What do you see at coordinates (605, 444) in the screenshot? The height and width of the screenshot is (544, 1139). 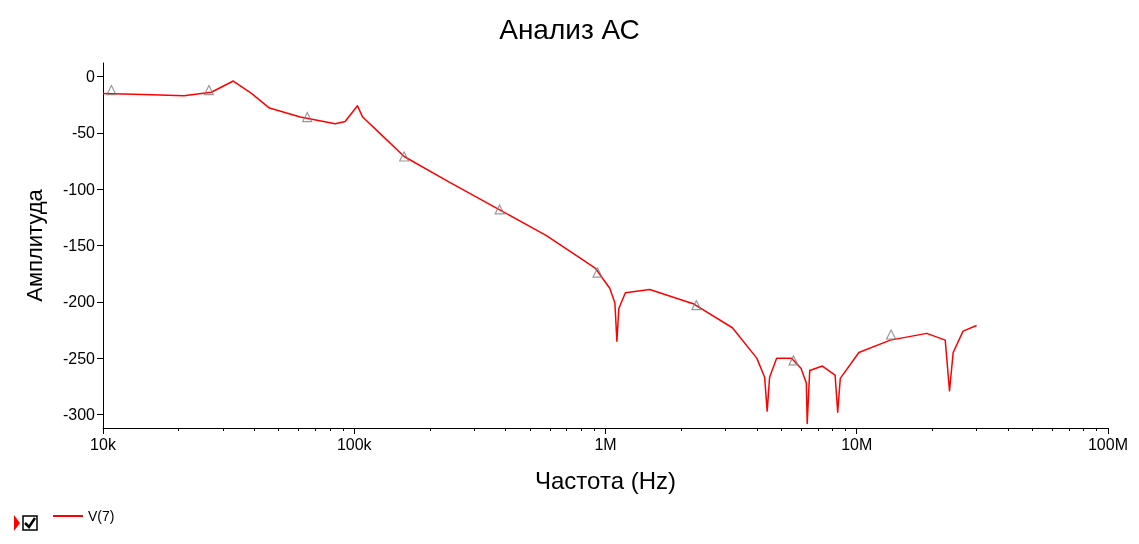 I see `x-tick-label: 1M` at bounding box center [605, 444].